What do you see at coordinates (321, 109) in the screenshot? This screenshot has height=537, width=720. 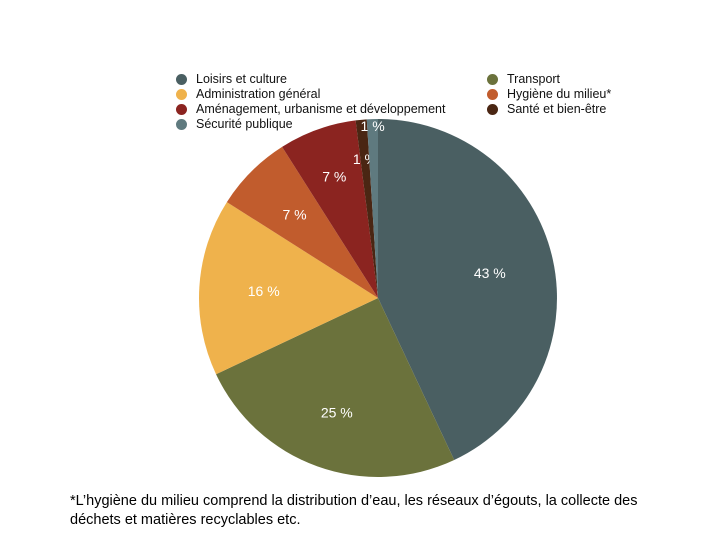 I see `legend-label: Aménagement, urbanisme et développement` at bounding box center [321, 109].